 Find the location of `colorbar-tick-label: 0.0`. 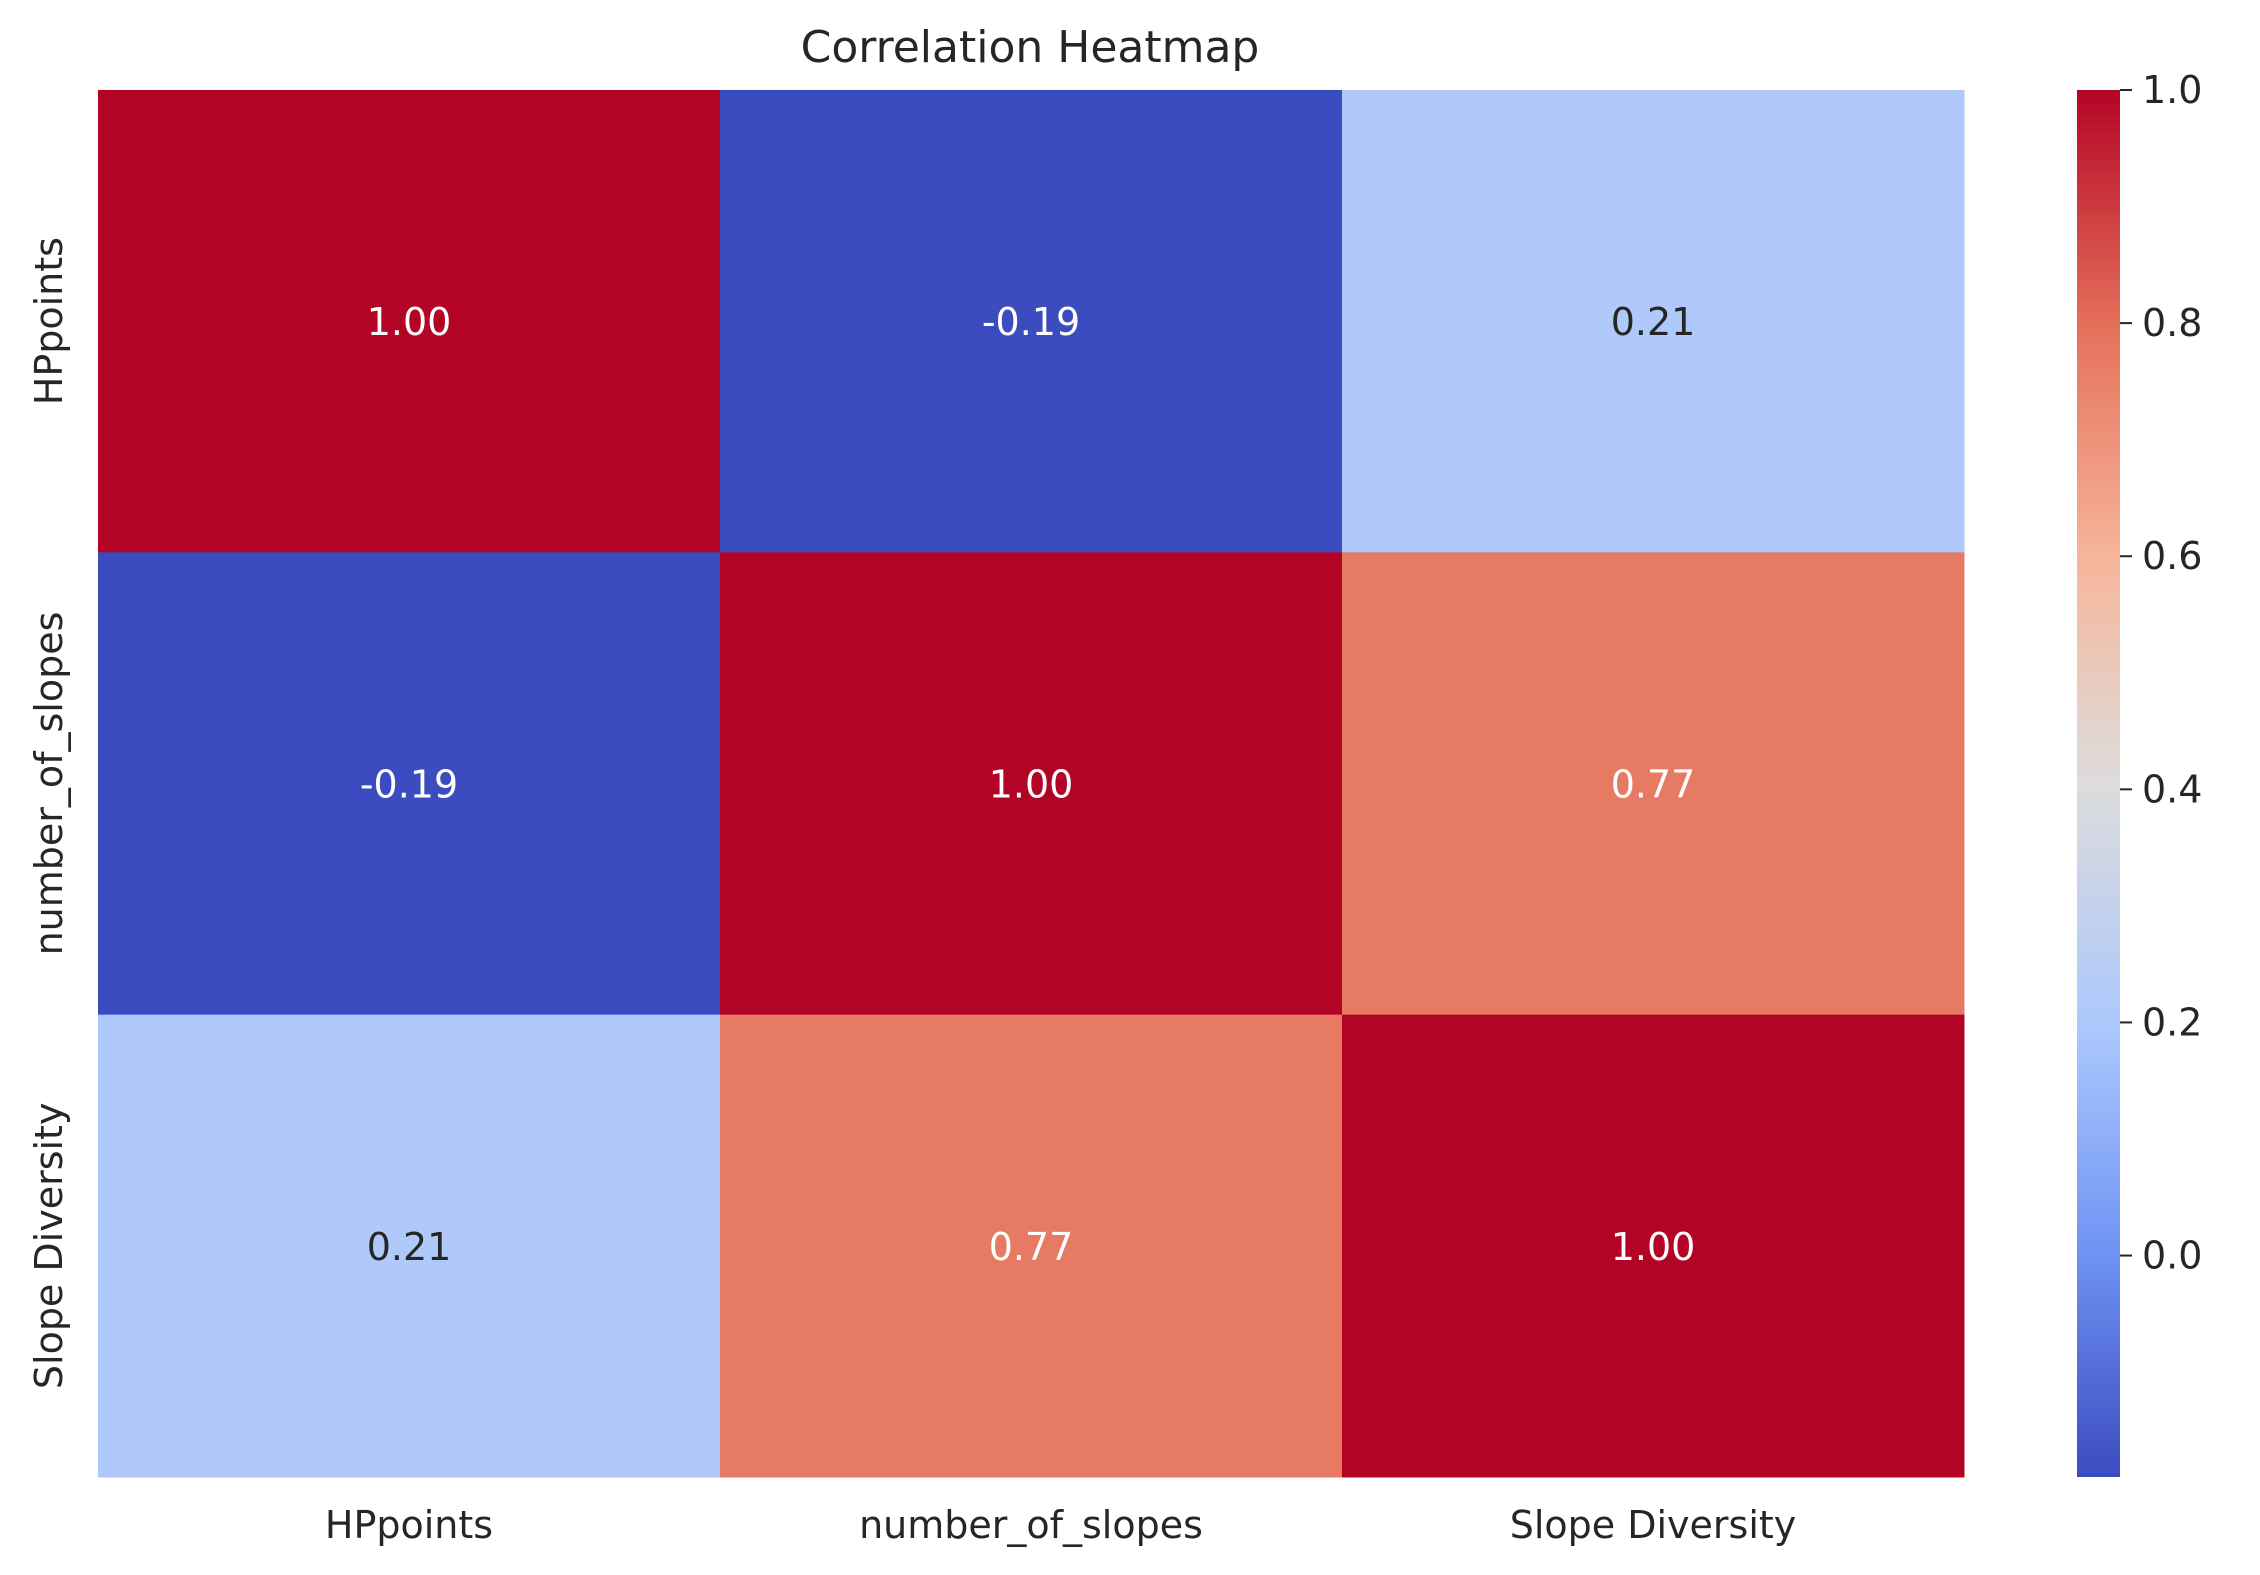

colorbar-tick-label: 0.0 is located at coordinates (2172, 1256).